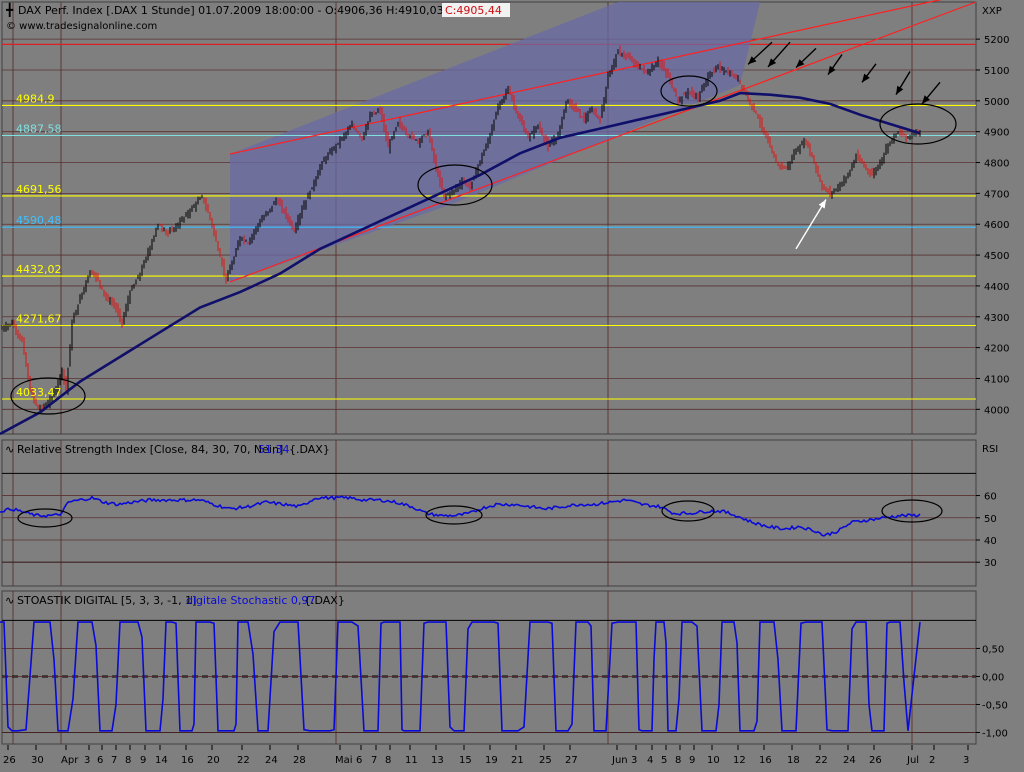 The width and height of the screenshot is (1024, 772). What do you see at coordinates (374, 760) in the screenshot?
I see `time-label-16: 7` at bounding box center [374, 760].